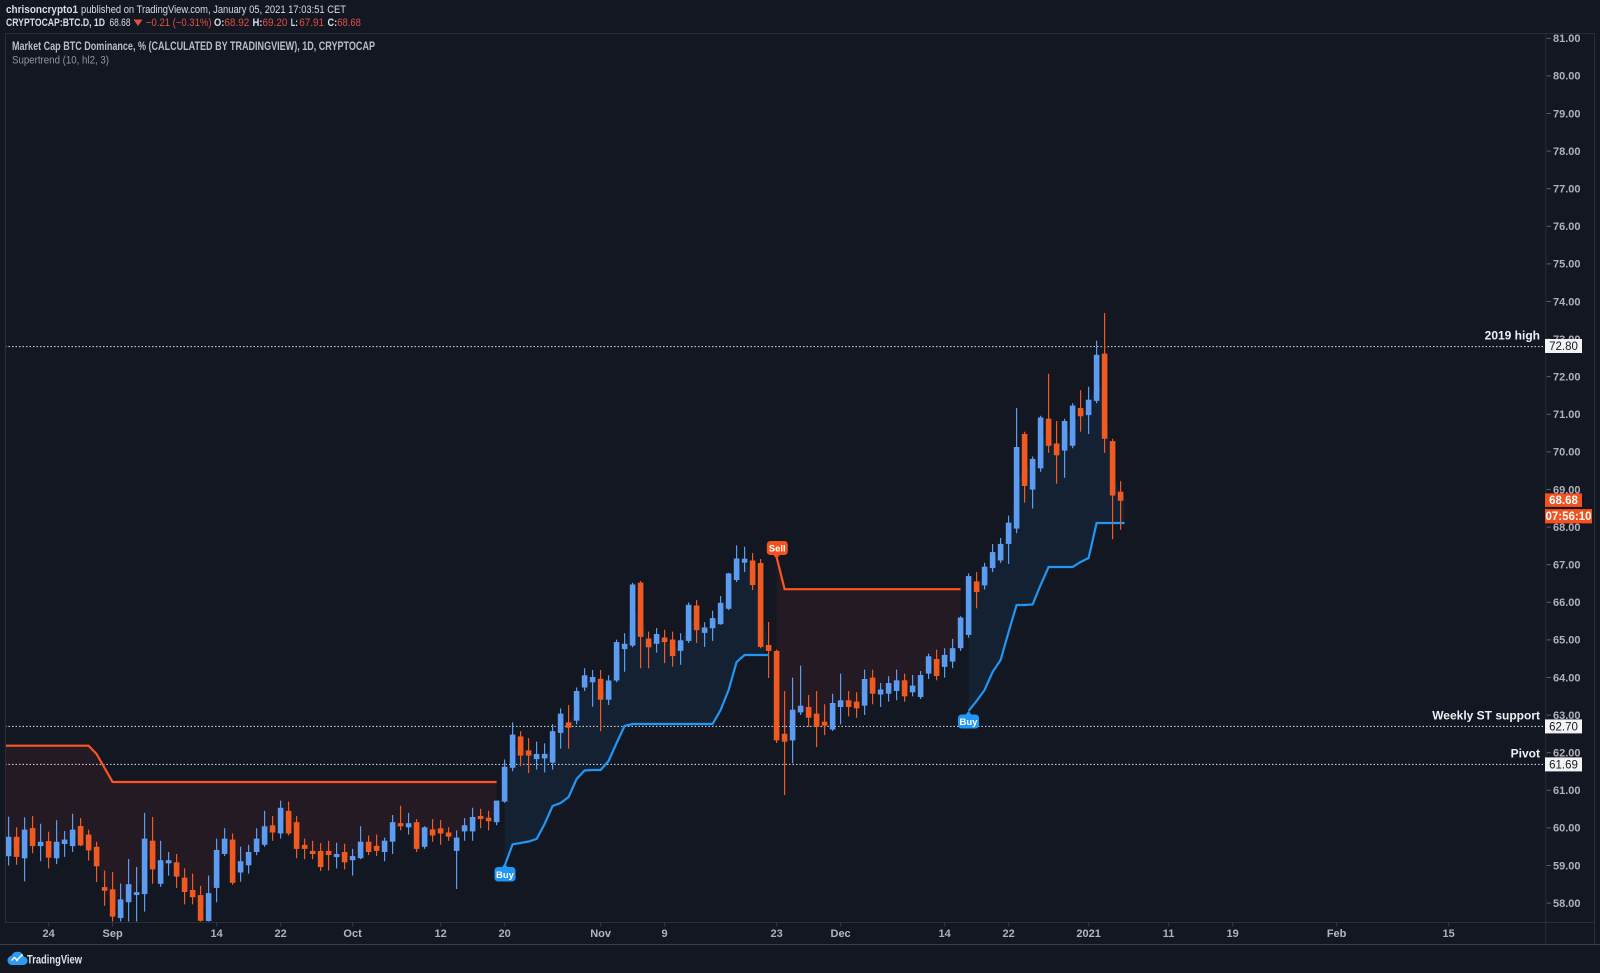  Describe the element at coordinates (1567, 453) in the screenshot. I see `svg-text: 70.00` at that location.